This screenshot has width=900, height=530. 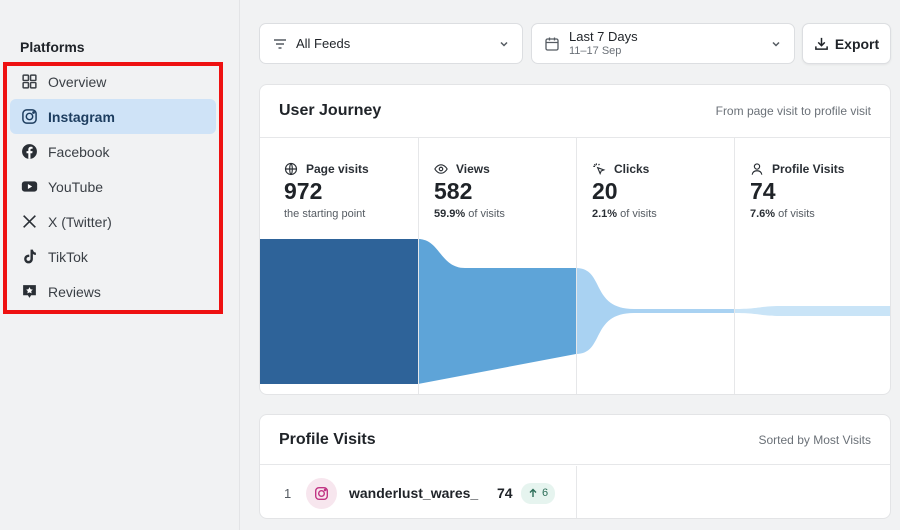 I want to click on delta-value: 6, so click(x=545, y=493).